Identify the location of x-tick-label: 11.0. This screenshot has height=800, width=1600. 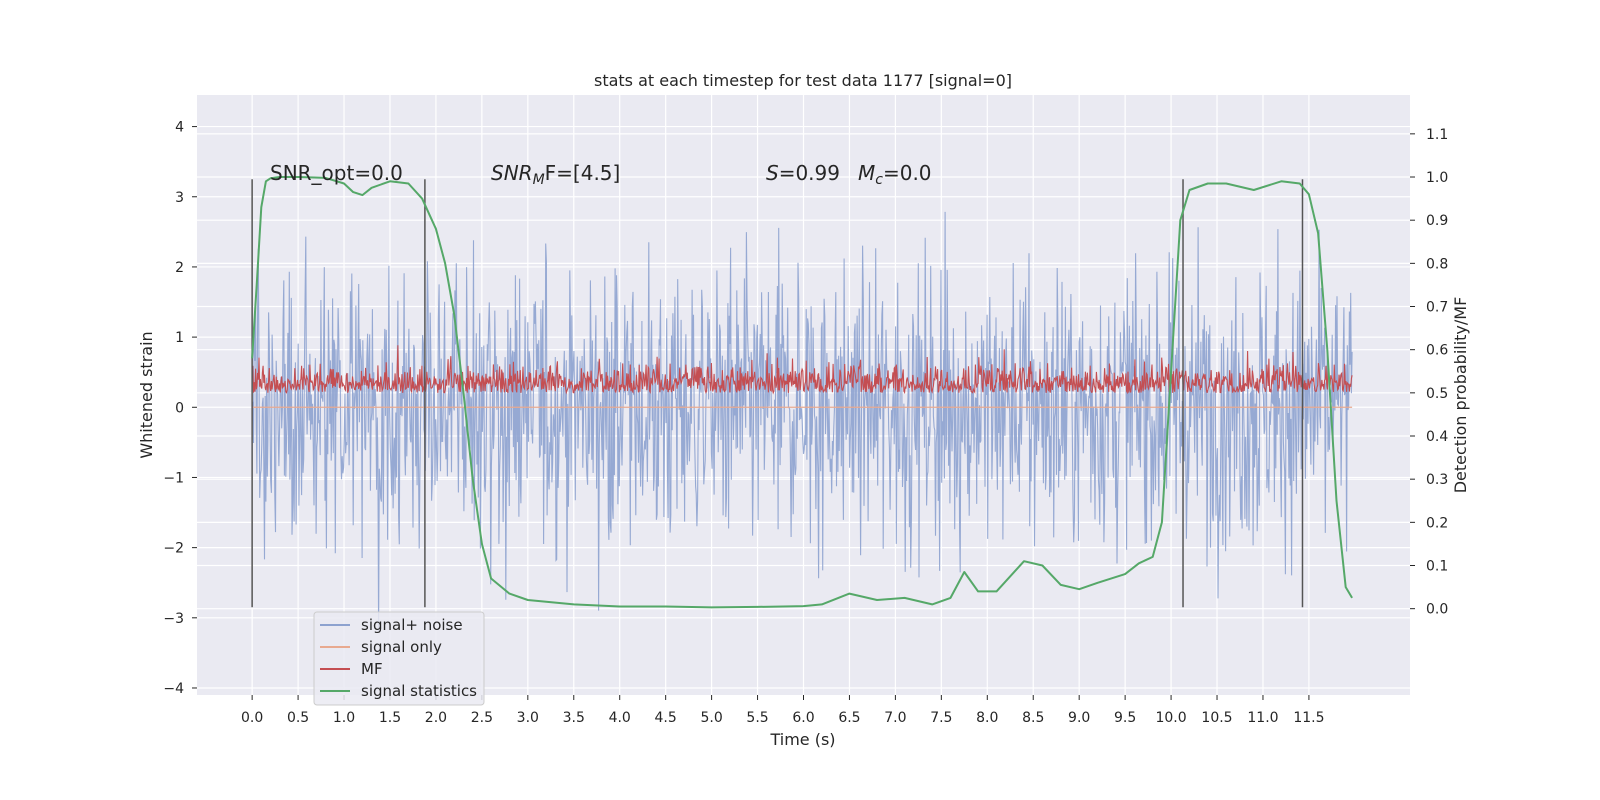
(1262, 718).